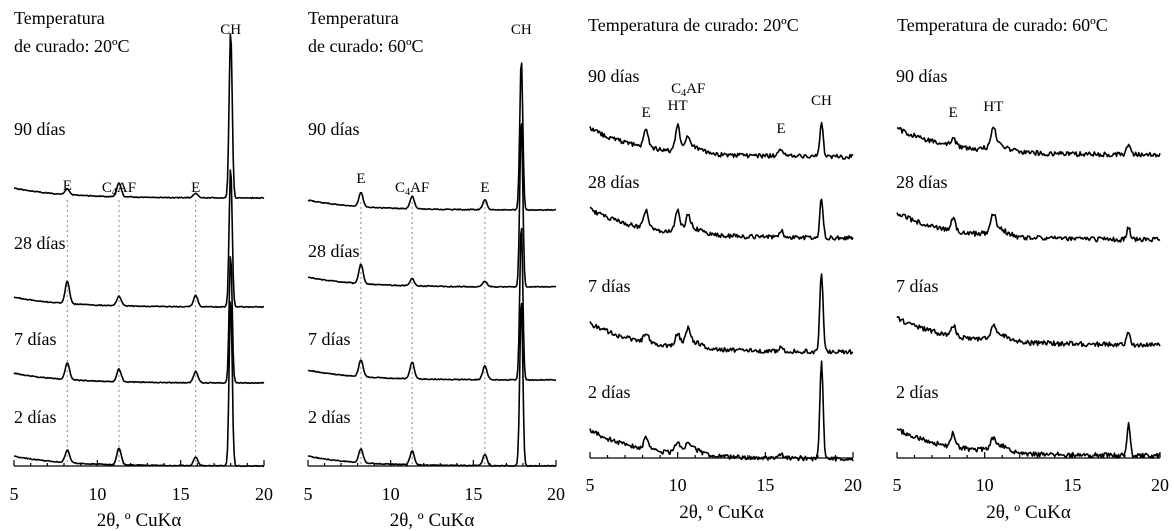 The height and width of the screenshot is (531, 1174). Describe the element at coordinates (72, 46) in the screenshot. I see `panel-title-line-2: de curado: 20ºC` at that location.